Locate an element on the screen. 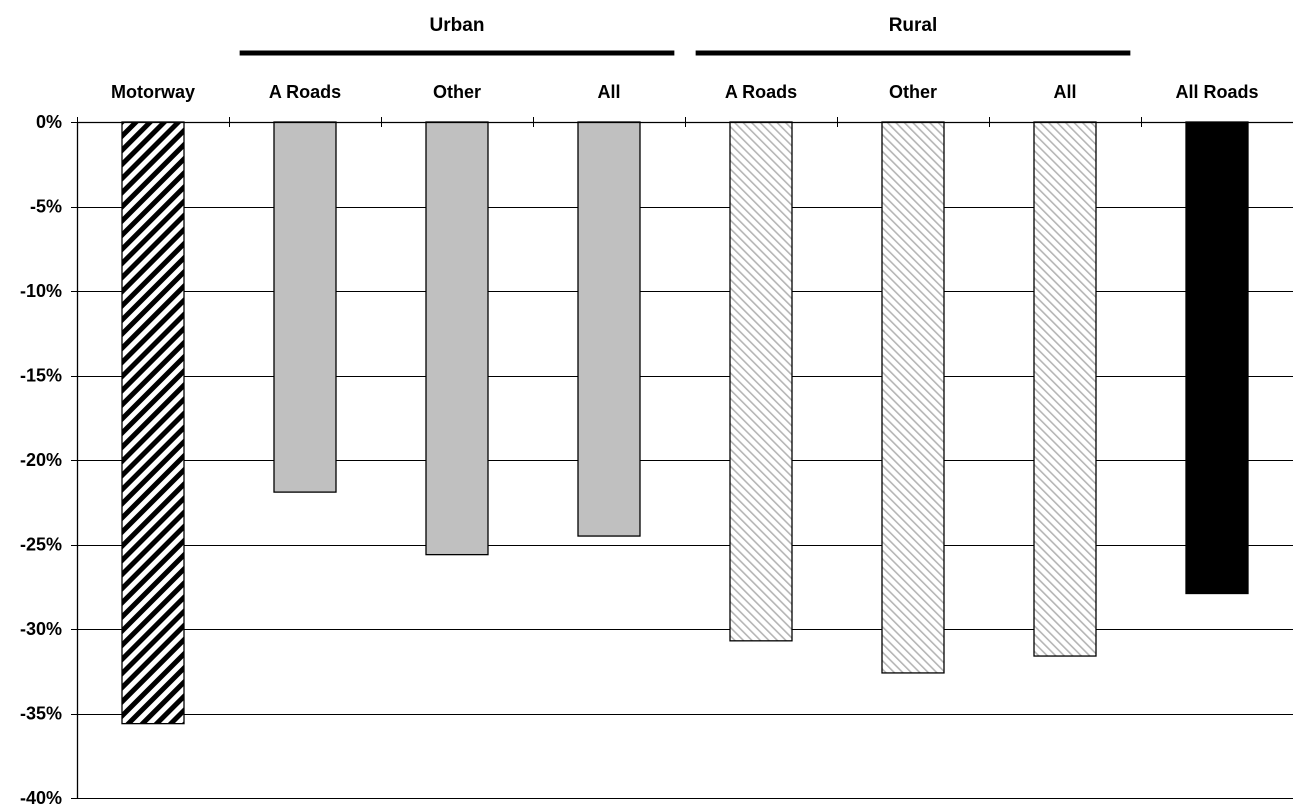 The height and width of the screenshot is (811, 1293). y-tick-label: -30% is located at coordinates (41, 629).